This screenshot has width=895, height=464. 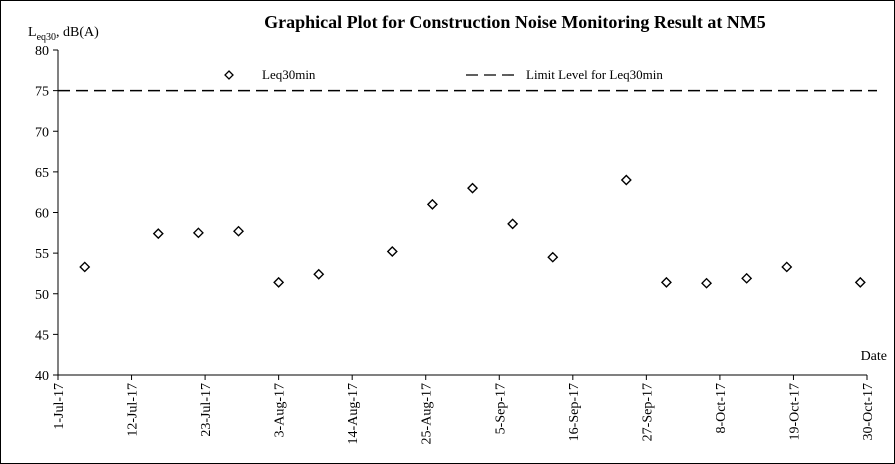 What do you see at coordinates (289, 74) in the screenshot?
I see `legend-series-label: Leq30min` at bounding box center [289, 74].